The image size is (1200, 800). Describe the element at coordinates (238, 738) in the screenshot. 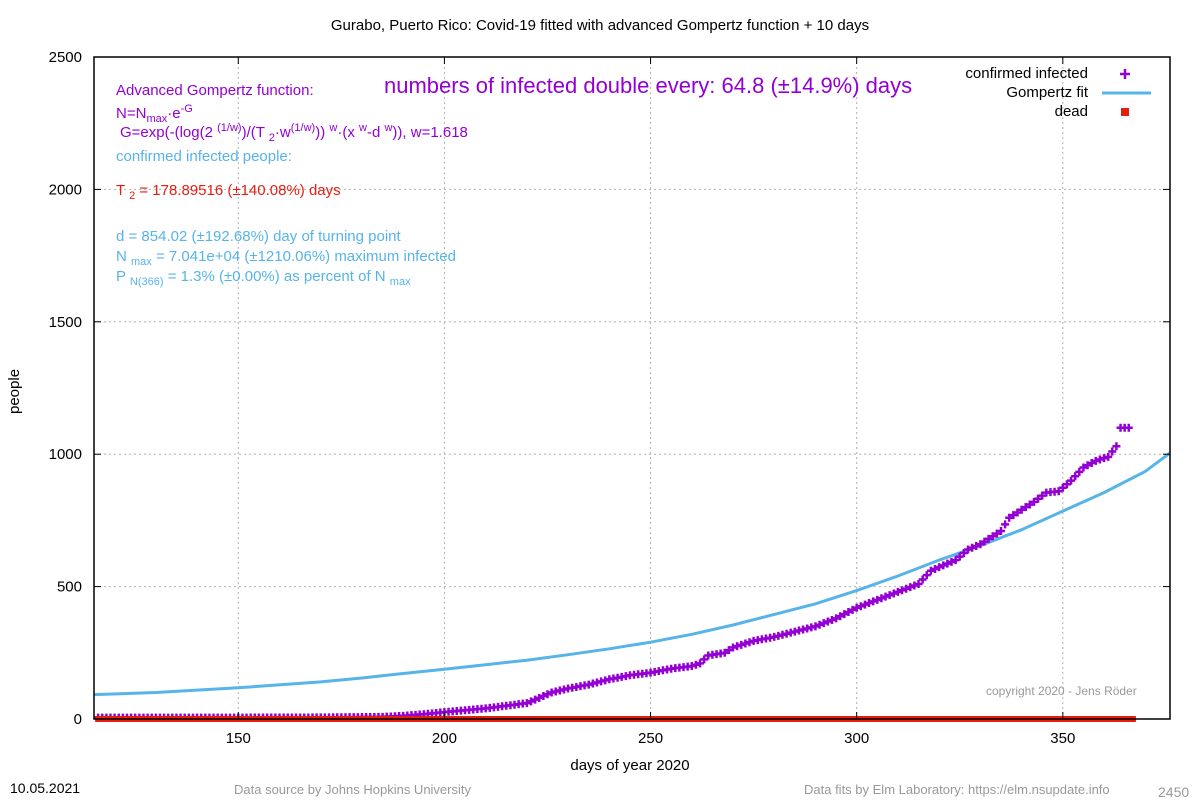

I see `x-tick-label: 150` at that location.